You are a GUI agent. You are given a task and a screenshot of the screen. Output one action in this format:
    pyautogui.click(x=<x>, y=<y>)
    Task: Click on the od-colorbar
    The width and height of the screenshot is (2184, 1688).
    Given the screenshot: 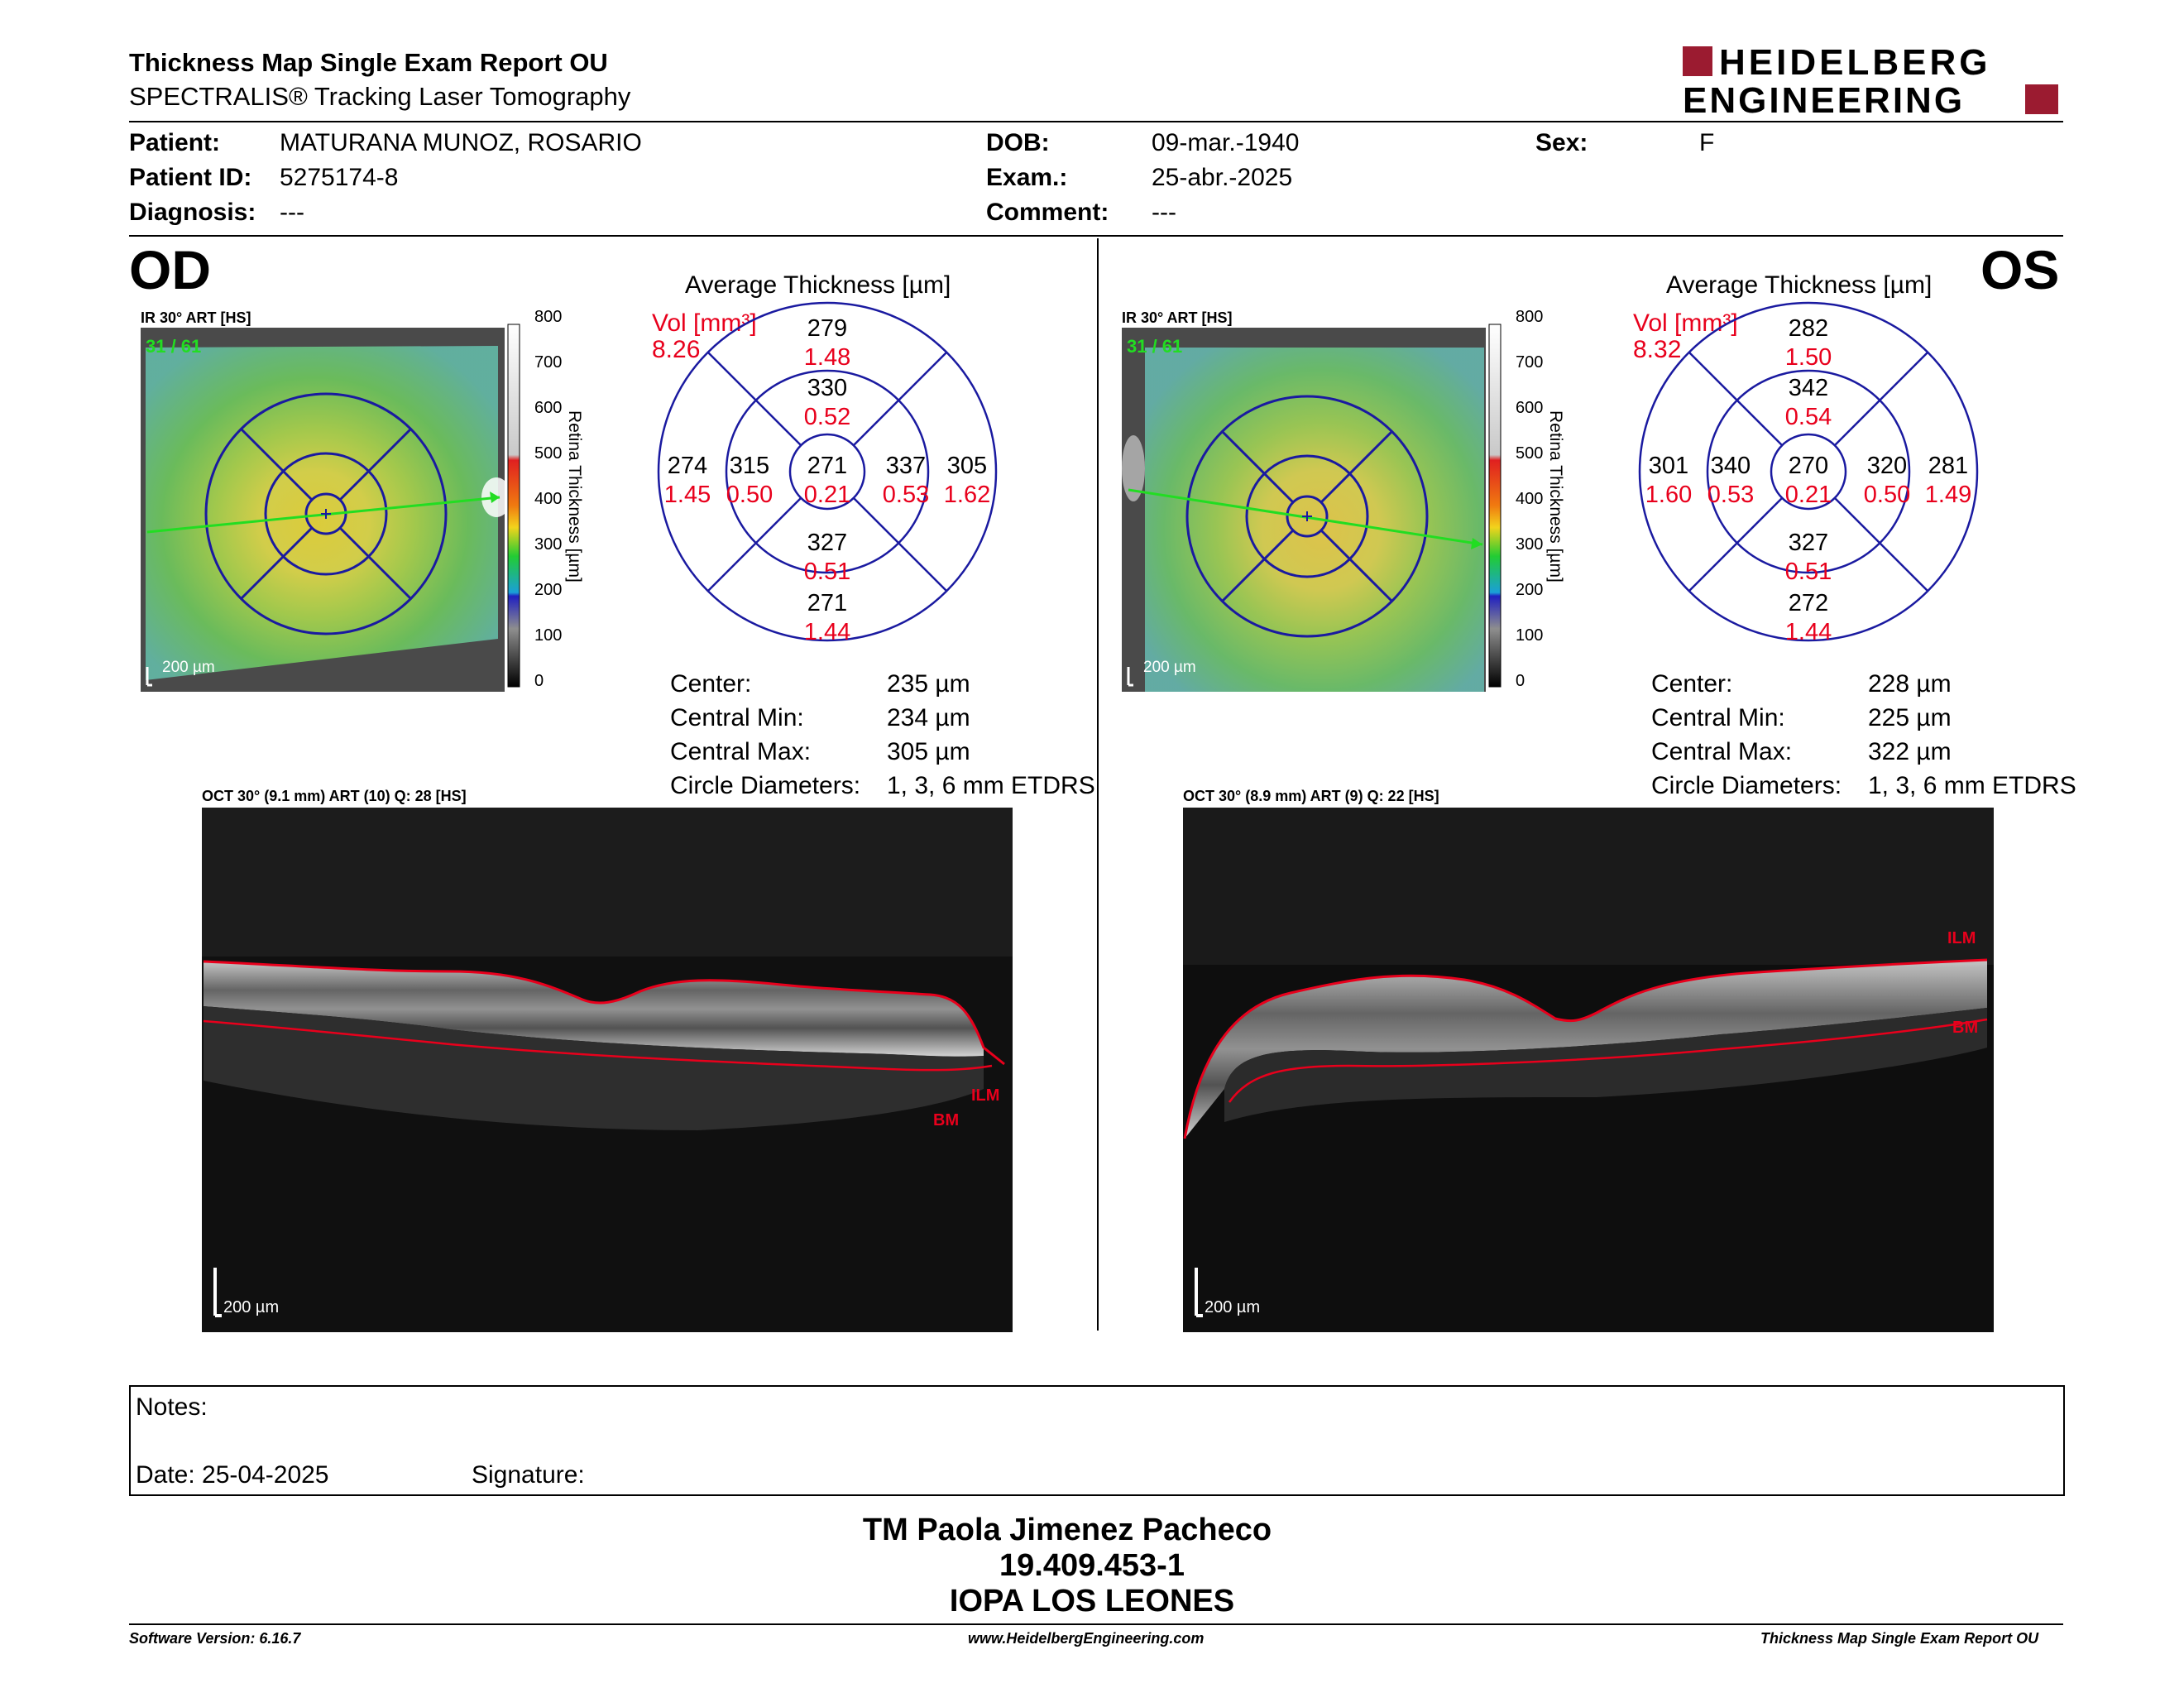 What is the action you would take?
    pyautogui.click(x=551, y=505)
    